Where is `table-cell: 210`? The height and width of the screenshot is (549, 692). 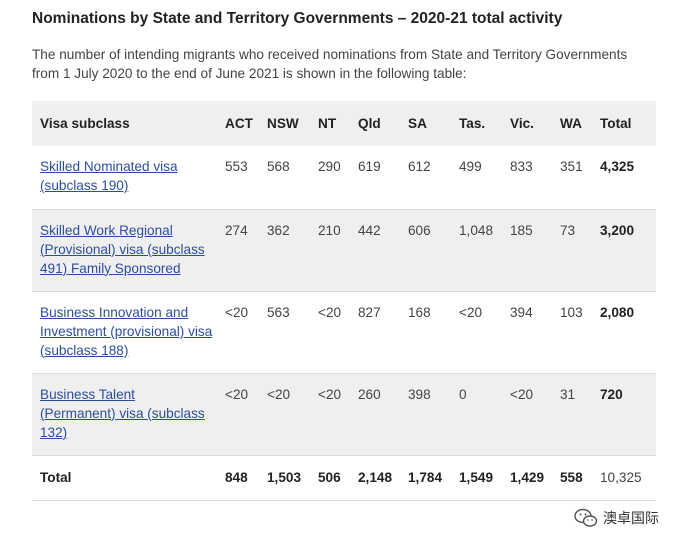
table-cell: 210 is located at coordinates (332, 250).